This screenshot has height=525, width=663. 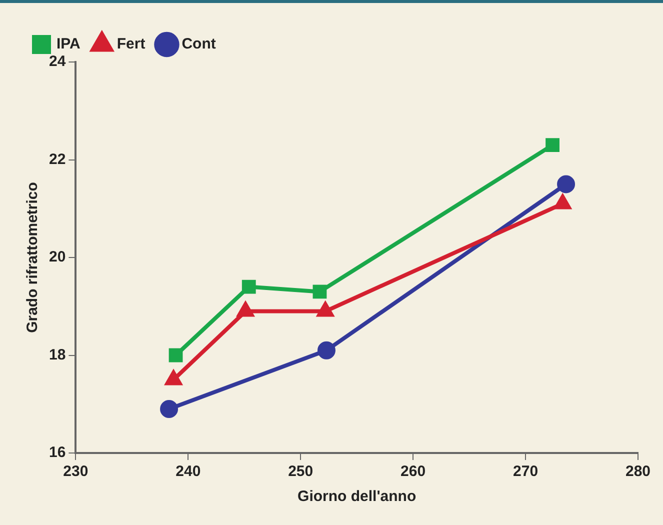 What do you see at coordinates (525, 471) in the screenshot?
I see `x-tick-label: 270` at bounding box center [525, 471].